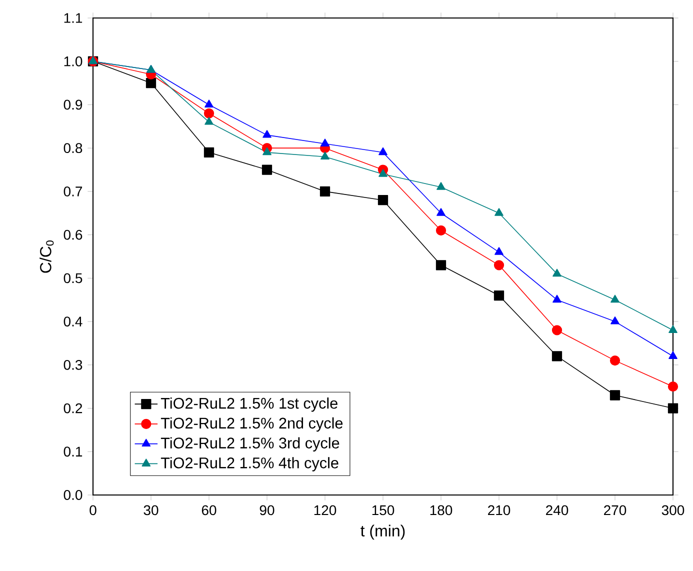 This screenshot has height=571, width=693. I want to click on y-tick-label: 0.9, so click(73, 105).